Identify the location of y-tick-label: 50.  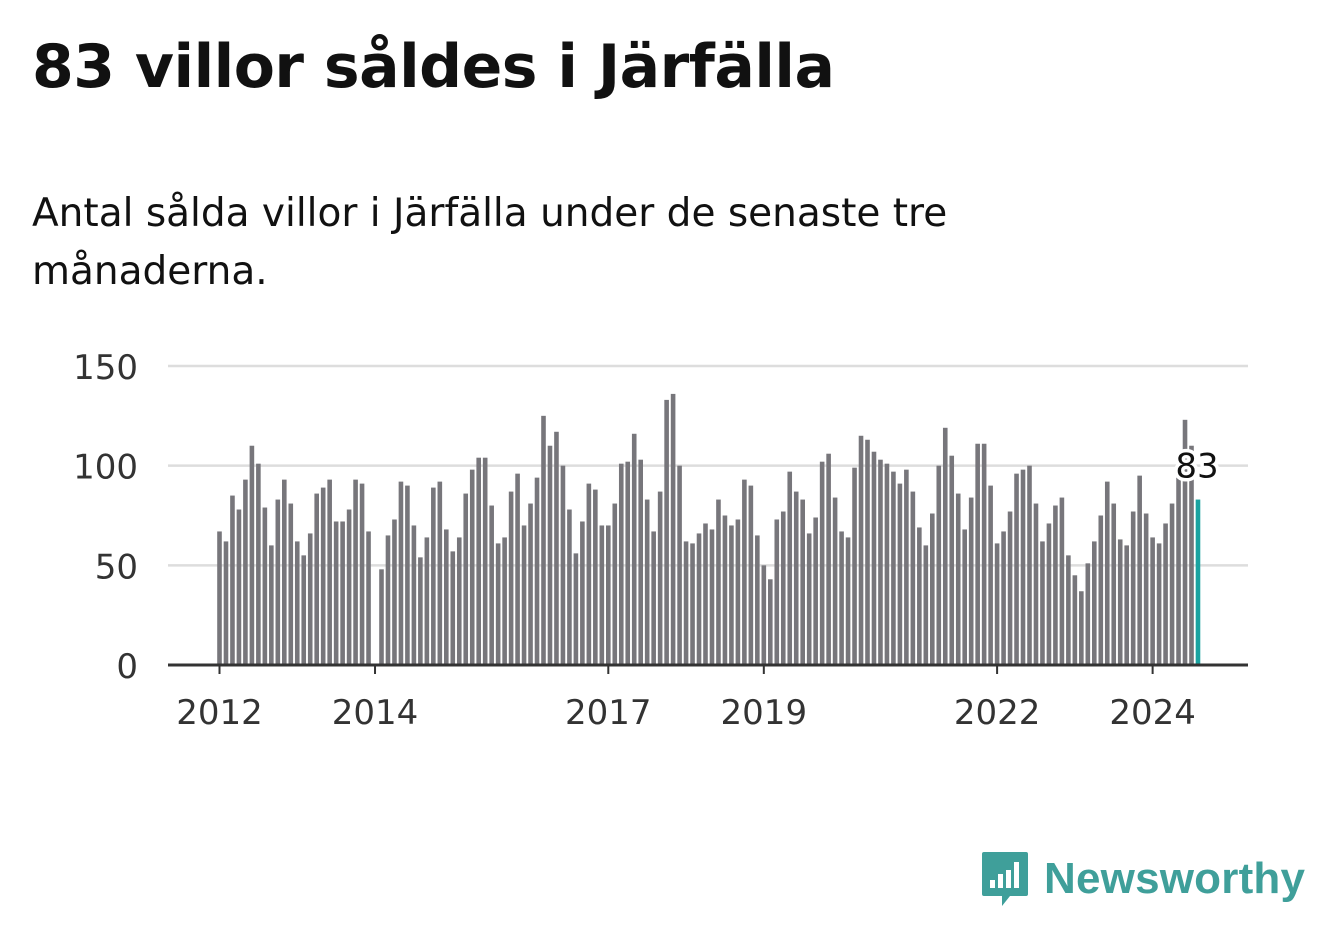
(116, 567).